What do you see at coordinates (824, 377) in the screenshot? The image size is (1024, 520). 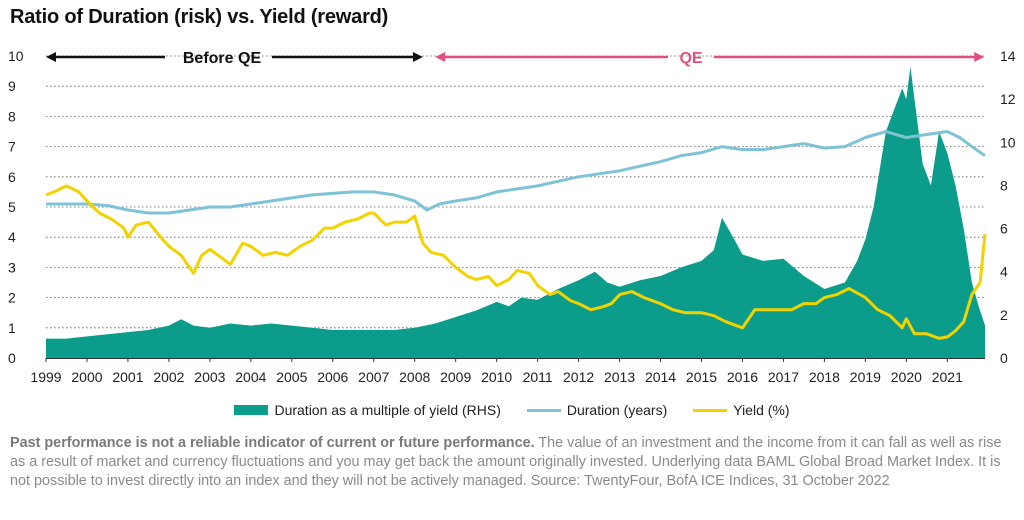 I see `x-tick-label: 2018` at bounding box center [824, 377].